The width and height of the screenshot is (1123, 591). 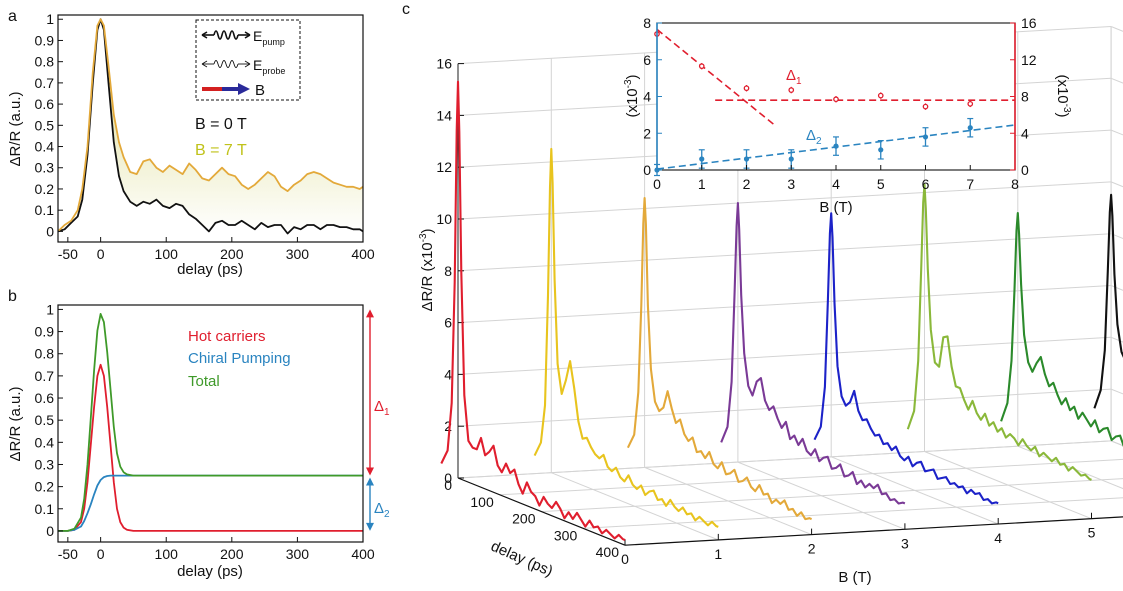 What do you see at coordinates (794, 77) in the screenshot?
I see `inset-delta1-label: Δ1` at bounding box center [794, 77].